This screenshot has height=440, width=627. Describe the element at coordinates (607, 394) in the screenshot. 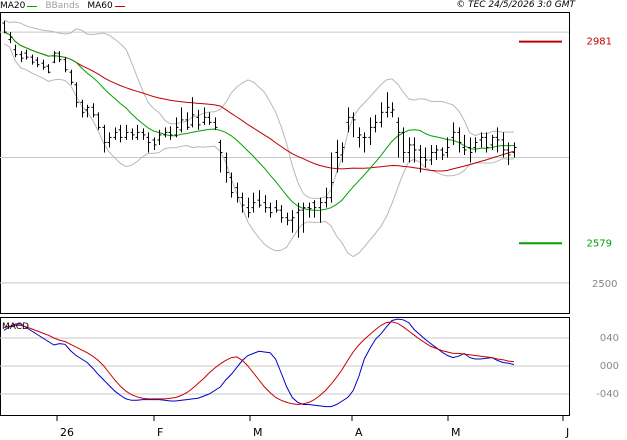

I see `macd-tick-label: -040` at that location.